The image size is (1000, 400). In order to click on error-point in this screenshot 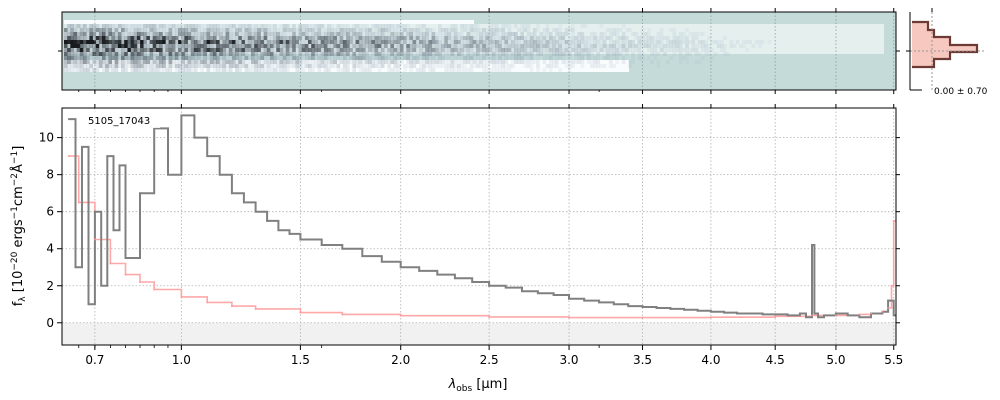, I will do `click(882, 311)`.